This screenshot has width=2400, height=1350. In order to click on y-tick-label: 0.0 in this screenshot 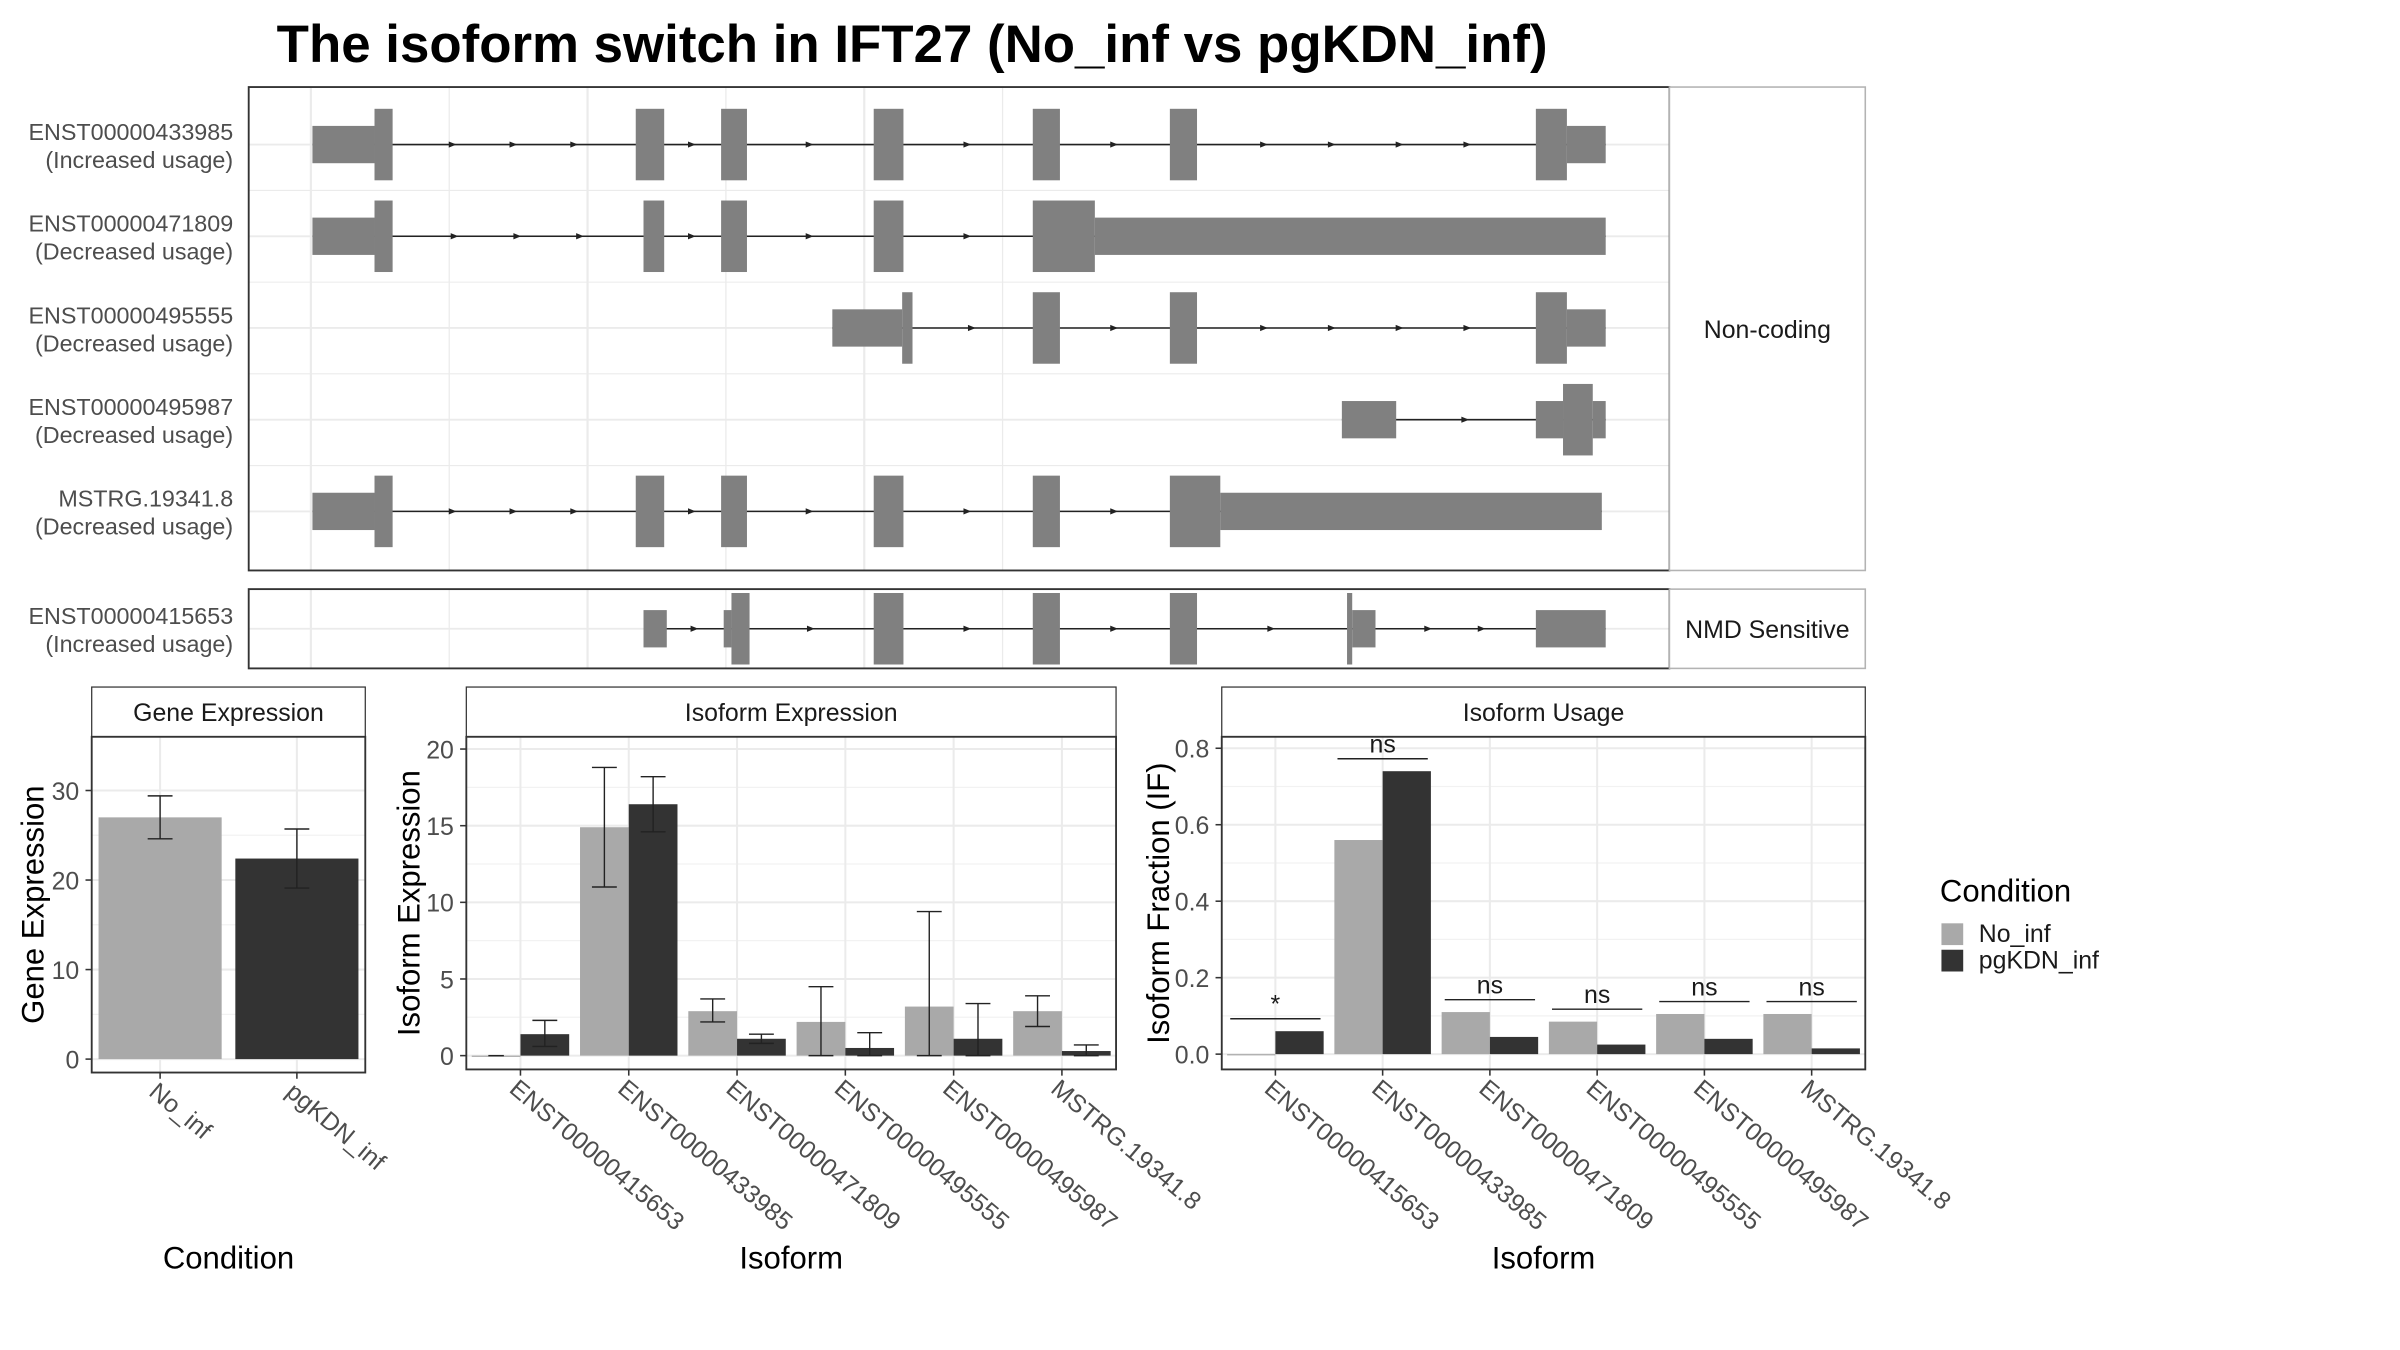, I will do `click(1192, 1055)`.